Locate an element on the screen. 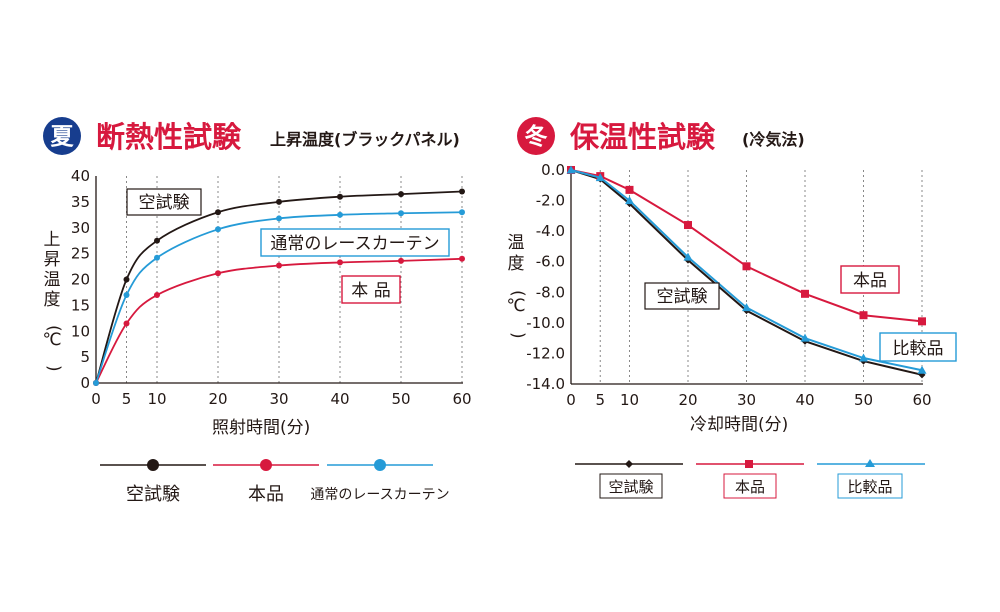  s-x-tick-label: 60 is located at coordinates (461, 399).